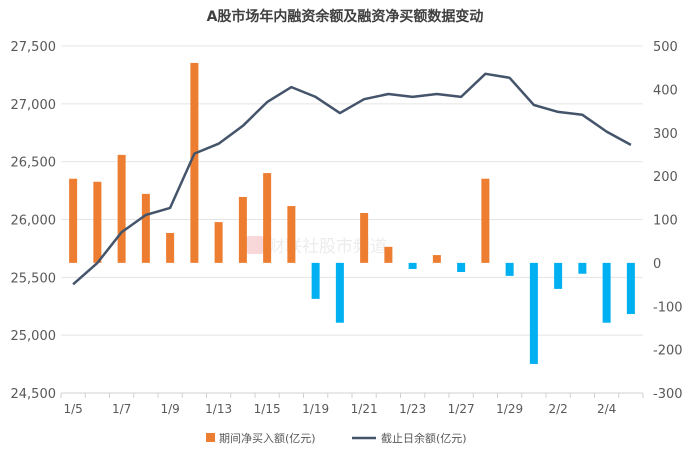  I want to click on left-axis-tick-label: 26,000, so click(34, 221).